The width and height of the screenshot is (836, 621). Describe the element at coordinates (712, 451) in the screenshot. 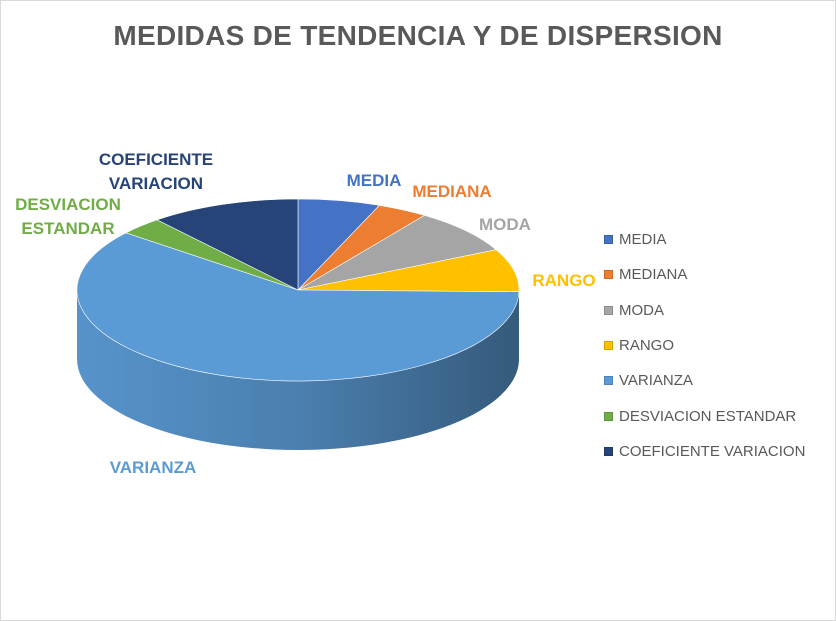

I see `legend-label: COEFICIENTE VARIACION` at that location.